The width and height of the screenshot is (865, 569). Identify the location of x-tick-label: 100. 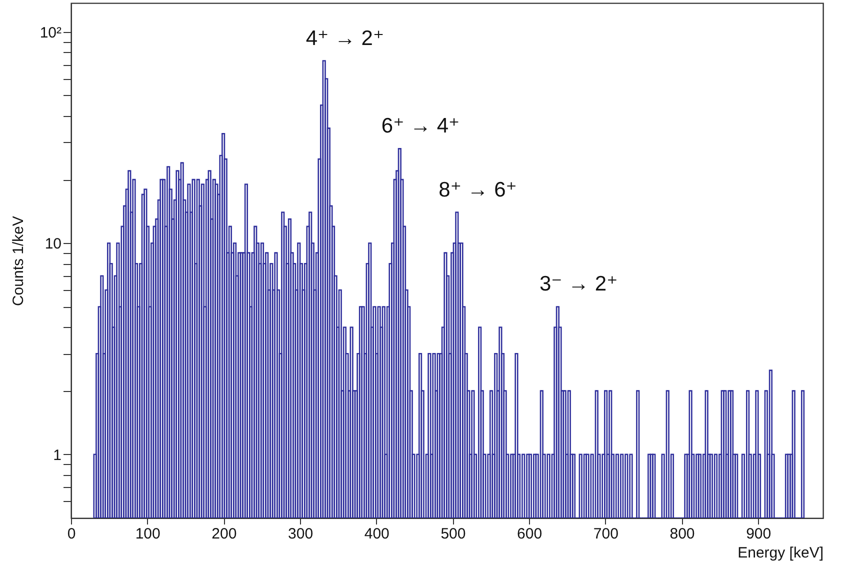
(147, 534).